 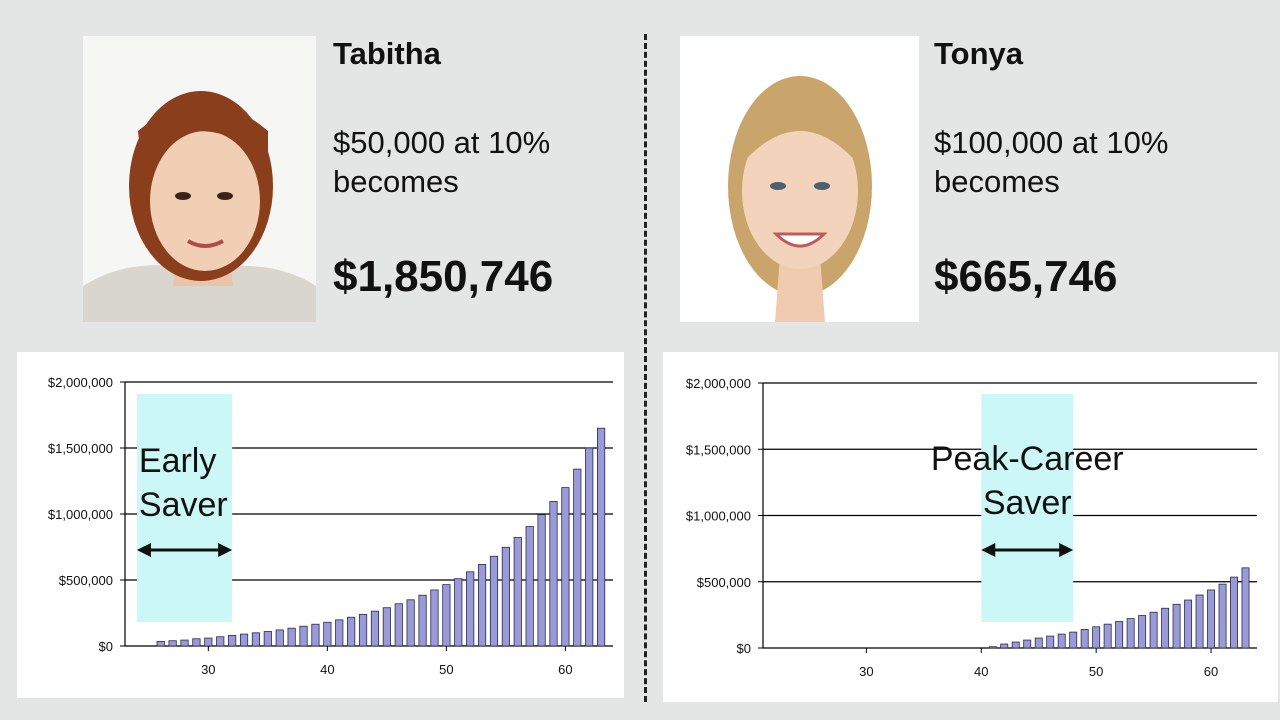 I want to click on right-description: $100,000 at 10% becomes, so click(x=1051, y=162).